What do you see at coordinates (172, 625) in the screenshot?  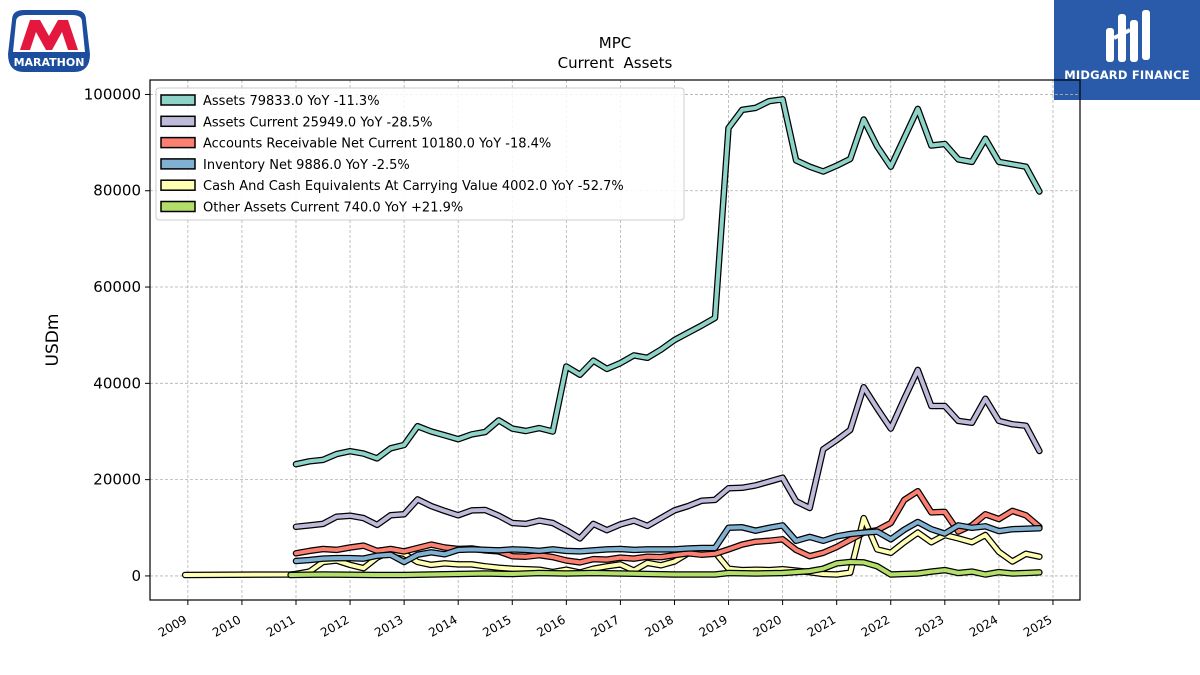 I see `x-tick-label: 2009` at bounding box center [172, 625].